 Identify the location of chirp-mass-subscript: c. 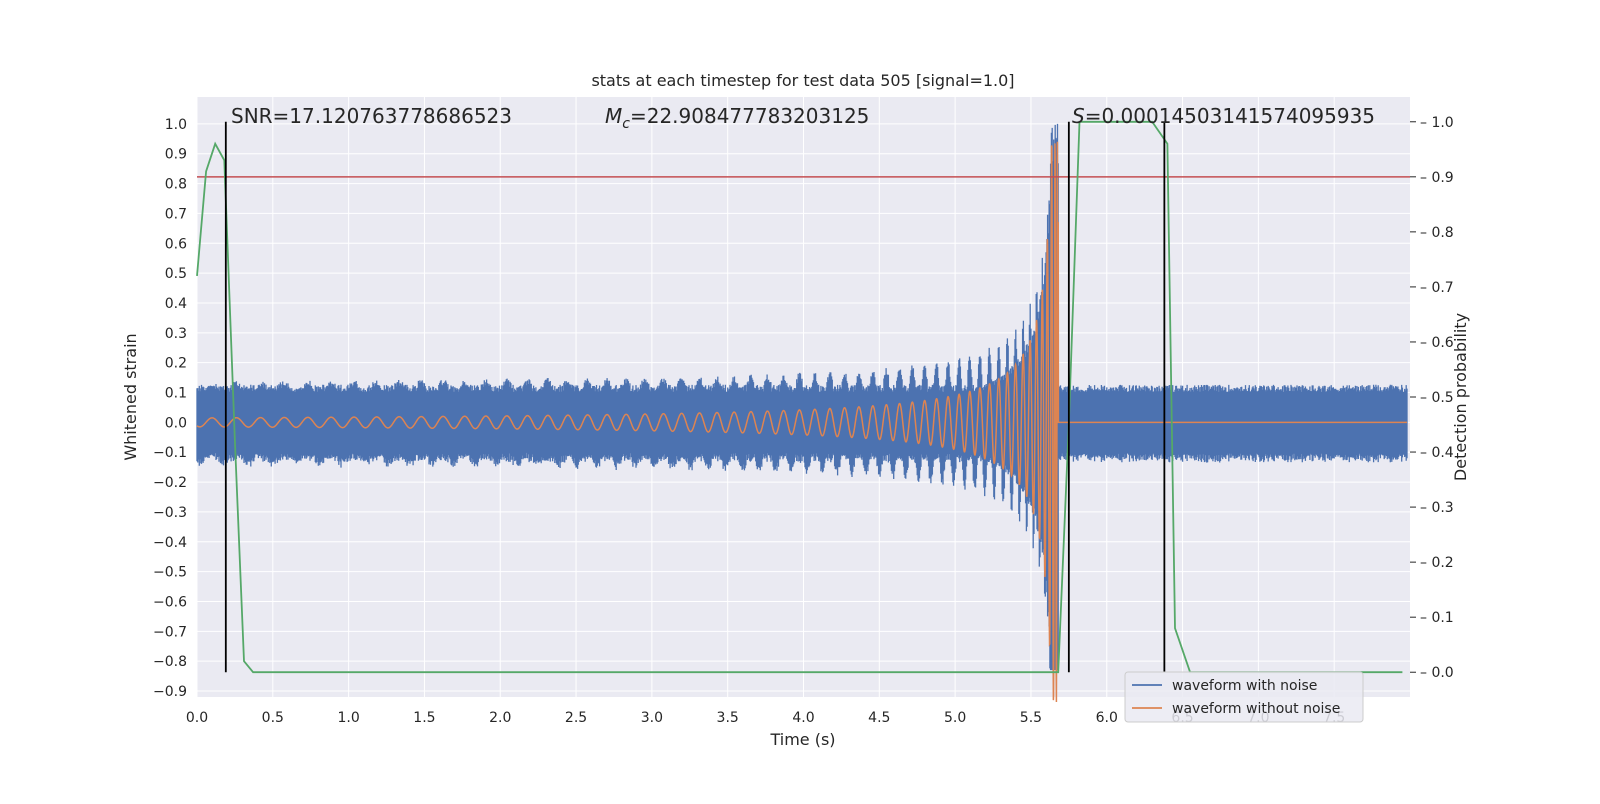
(626, 124).